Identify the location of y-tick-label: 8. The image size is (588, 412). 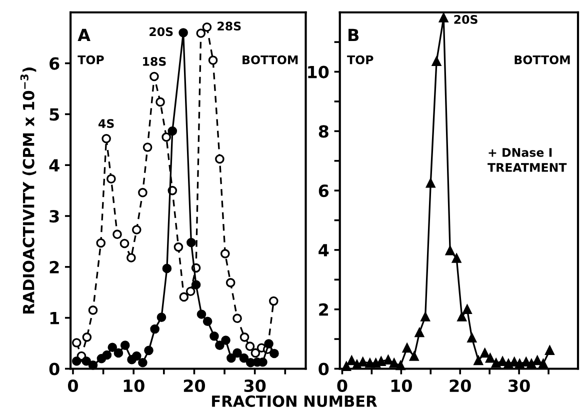
(323, 131).